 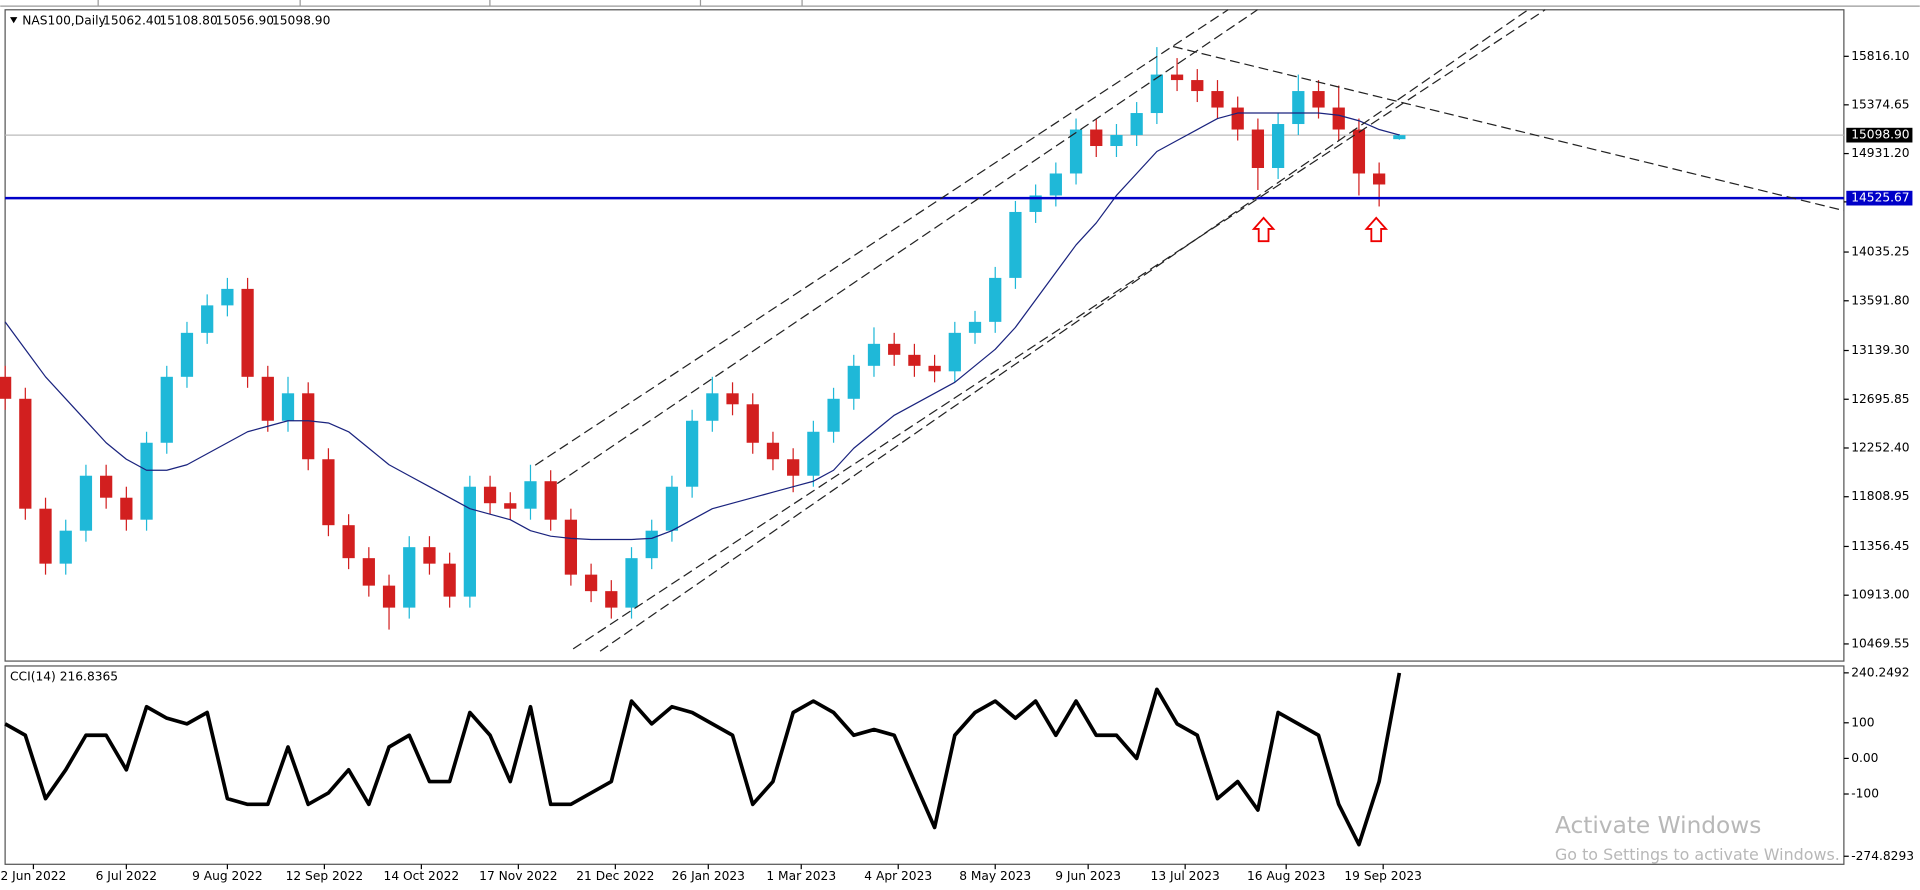 What do you see at coordinates (1880, 399) in the screenshot?
I see `y-tick-label: 12695.85` at bounding box center [1880, 399].